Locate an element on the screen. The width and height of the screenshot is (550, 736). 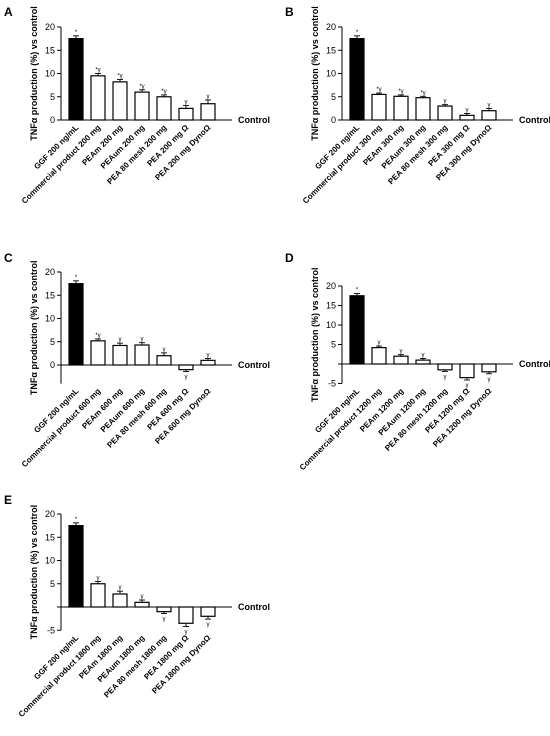
panel-letter: E is located at coordinates (8, 500).